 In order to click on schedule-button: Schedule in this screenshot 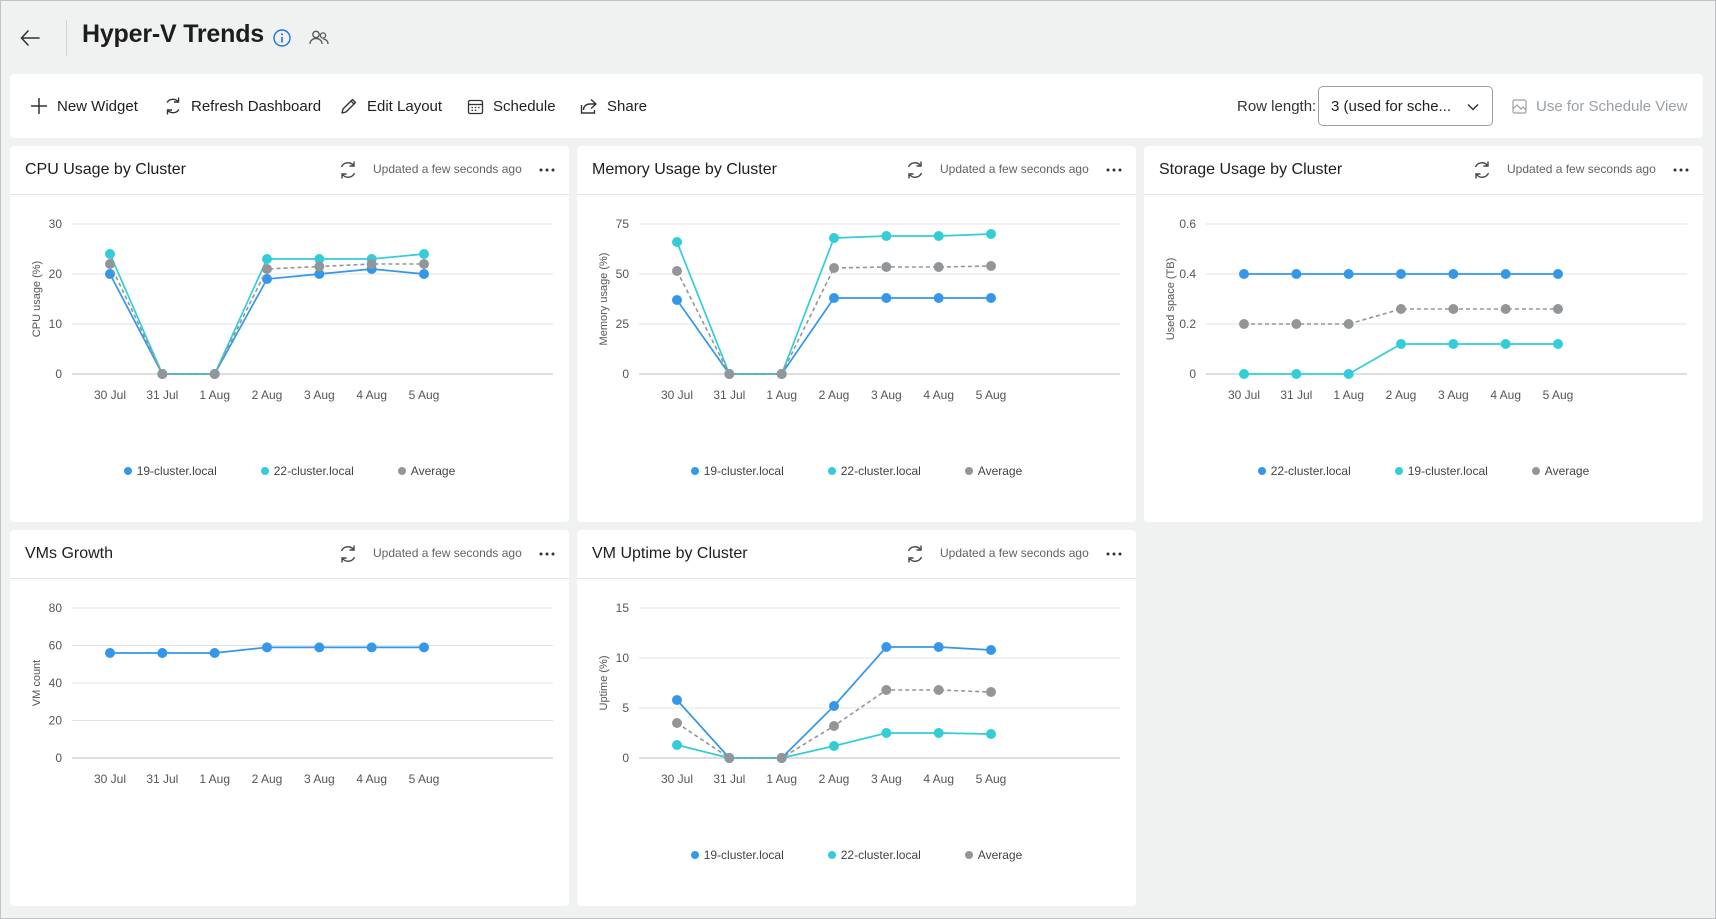, I will do `click(511, 106)`.